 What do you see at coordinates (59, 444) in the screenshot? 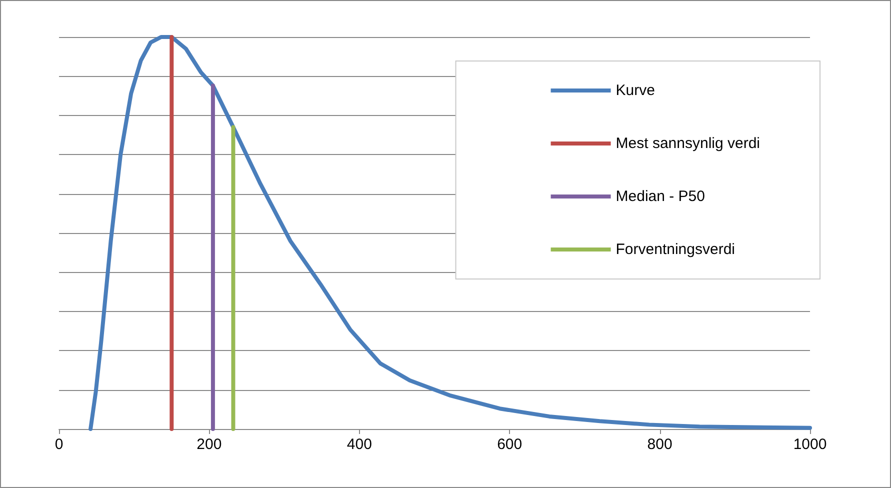
I see `x-tick-label: 0` at bounding box center [59, 444].